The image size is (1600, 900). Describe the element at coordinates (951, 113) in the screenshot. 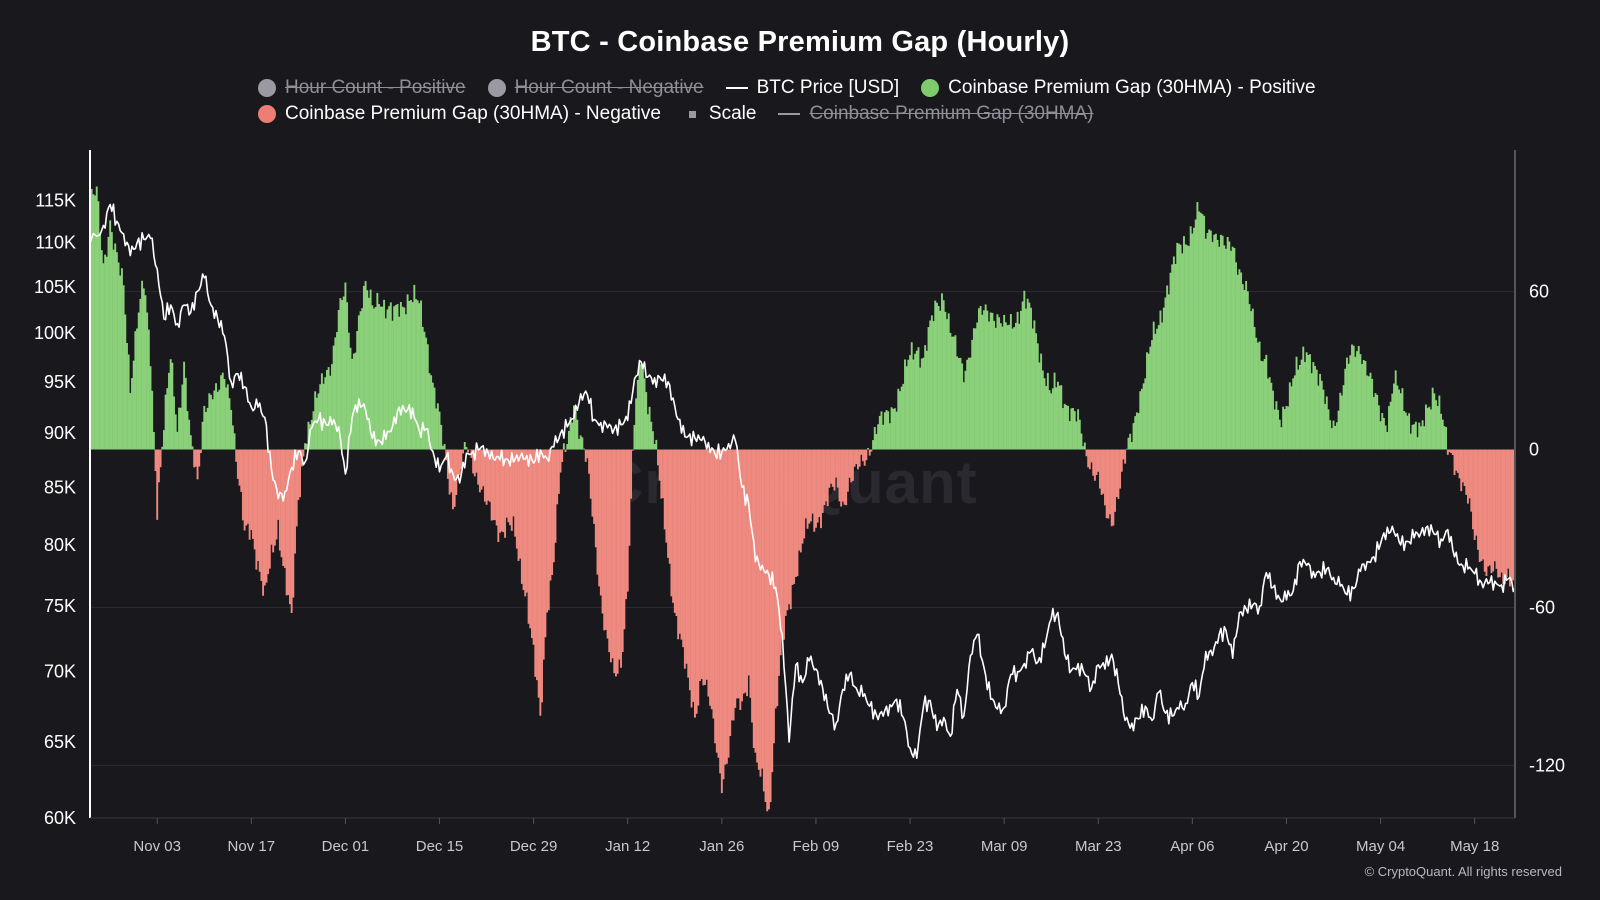

I see `legend-label: Coinbase Premium Gap (30HMA)` at that location.